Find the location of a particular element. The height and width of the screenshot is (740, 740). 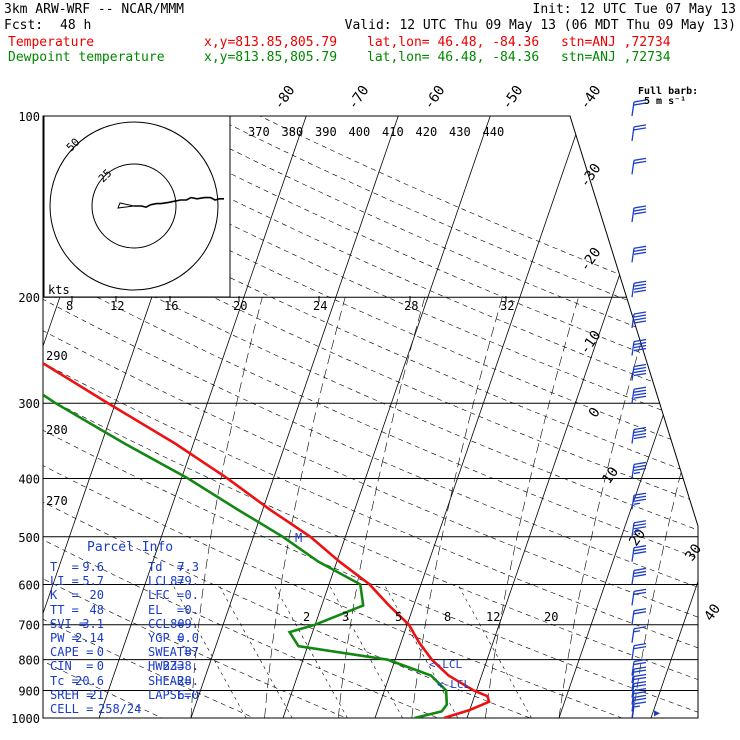

parcel-info-cell: HWBZ= is located at coordinates (166, 666).